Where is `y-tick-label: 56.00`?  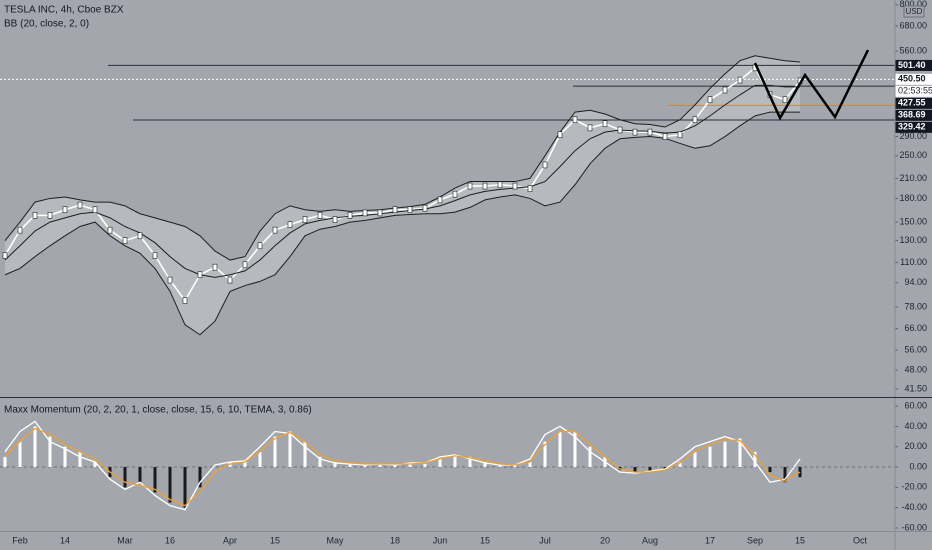 y-tick-label: 56.00 is located at coordinates (915, 349).